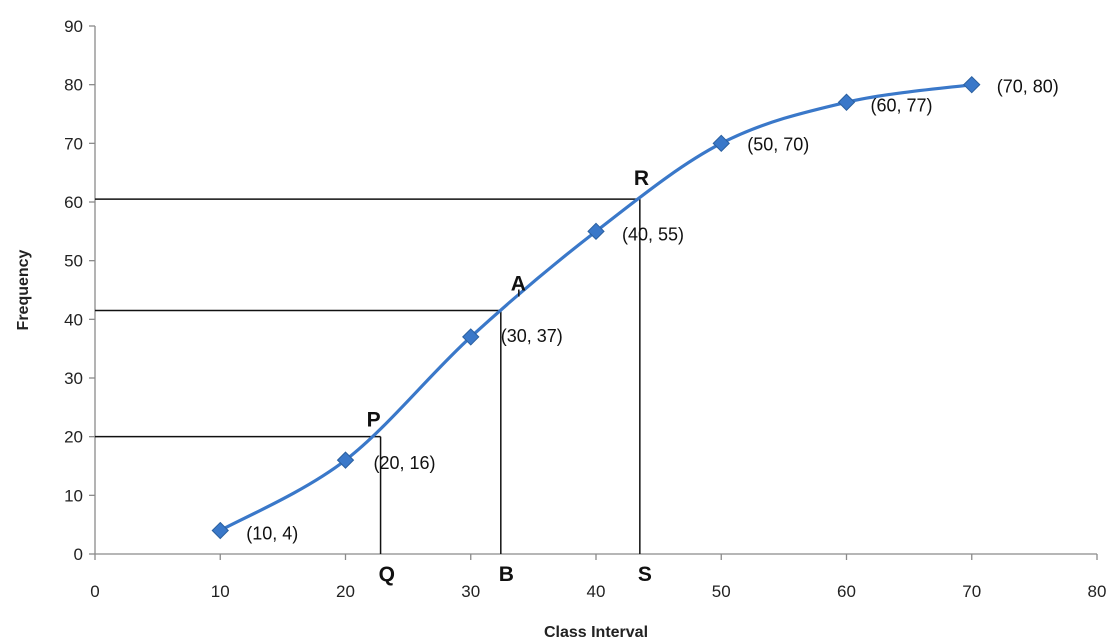  Describe the element at coordinates (596, 591) in the screenshot. I see `x-tick-label: 40` at that location.